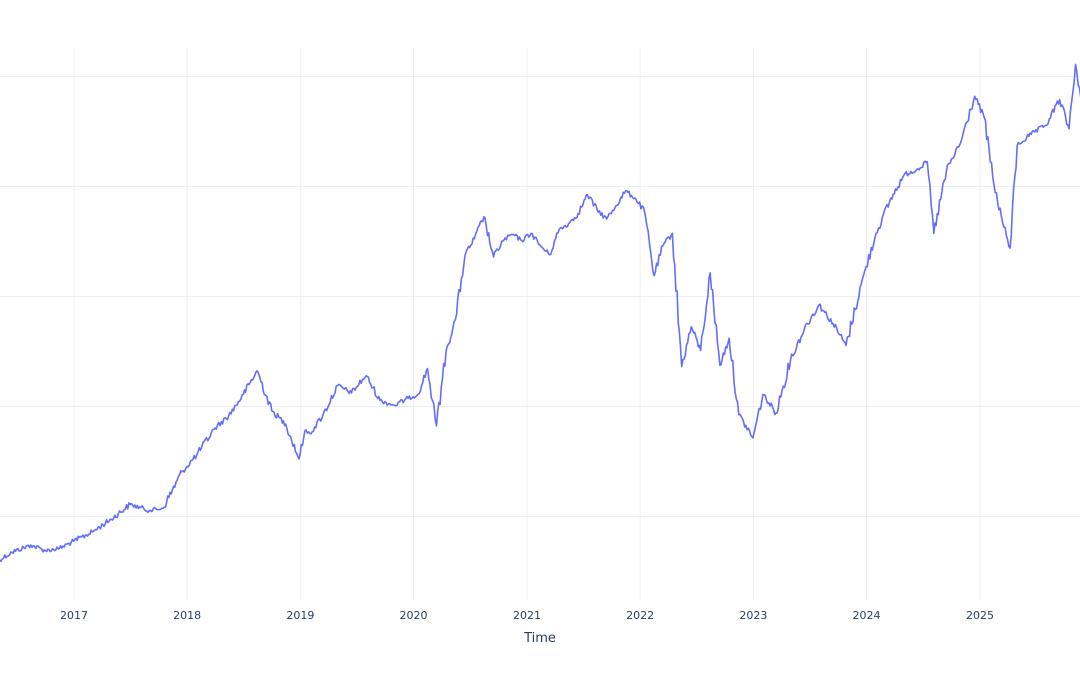 The height and width of the screenshot is (675, 1080). I want to click on x-tick-label-2019: 2019, so click(300, 615).